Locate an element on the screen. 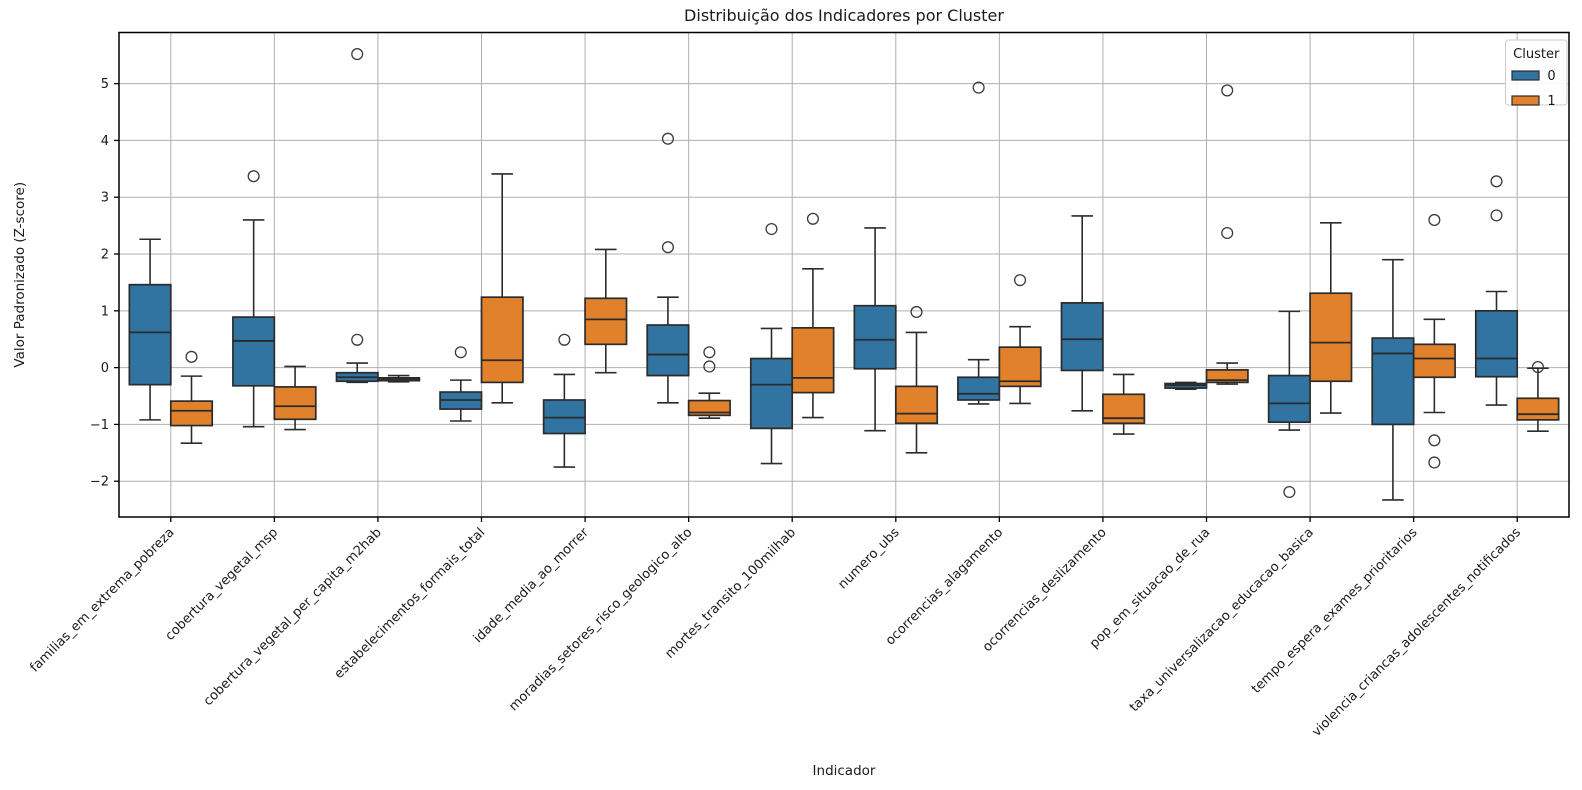  legend-label-cluster-0: 0 is located at coordinates (1551, 76).